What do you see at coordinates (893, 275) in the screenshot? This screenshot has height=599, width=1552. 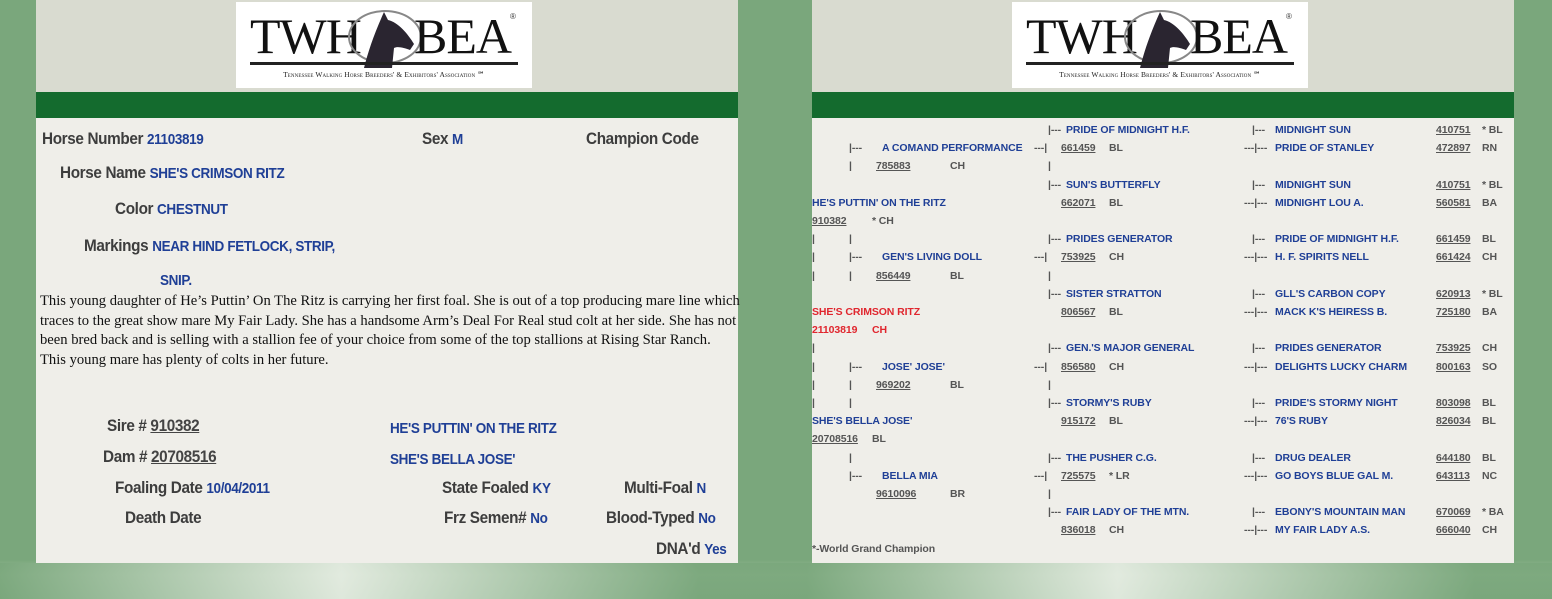 I see `grandparent-number-link: 856449` at bounding box center [893, 275].